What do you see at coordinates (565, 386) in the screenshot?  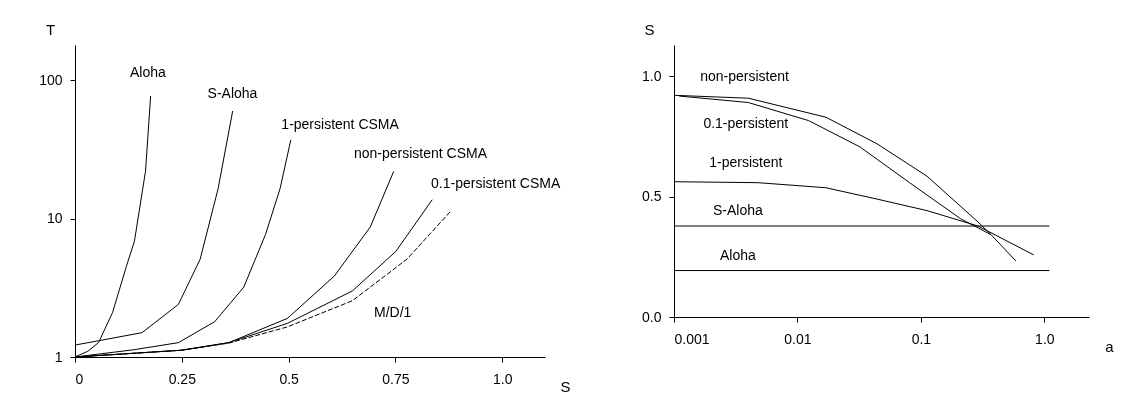 I see `x-axis-title: S` at bounding box center [565, 386].